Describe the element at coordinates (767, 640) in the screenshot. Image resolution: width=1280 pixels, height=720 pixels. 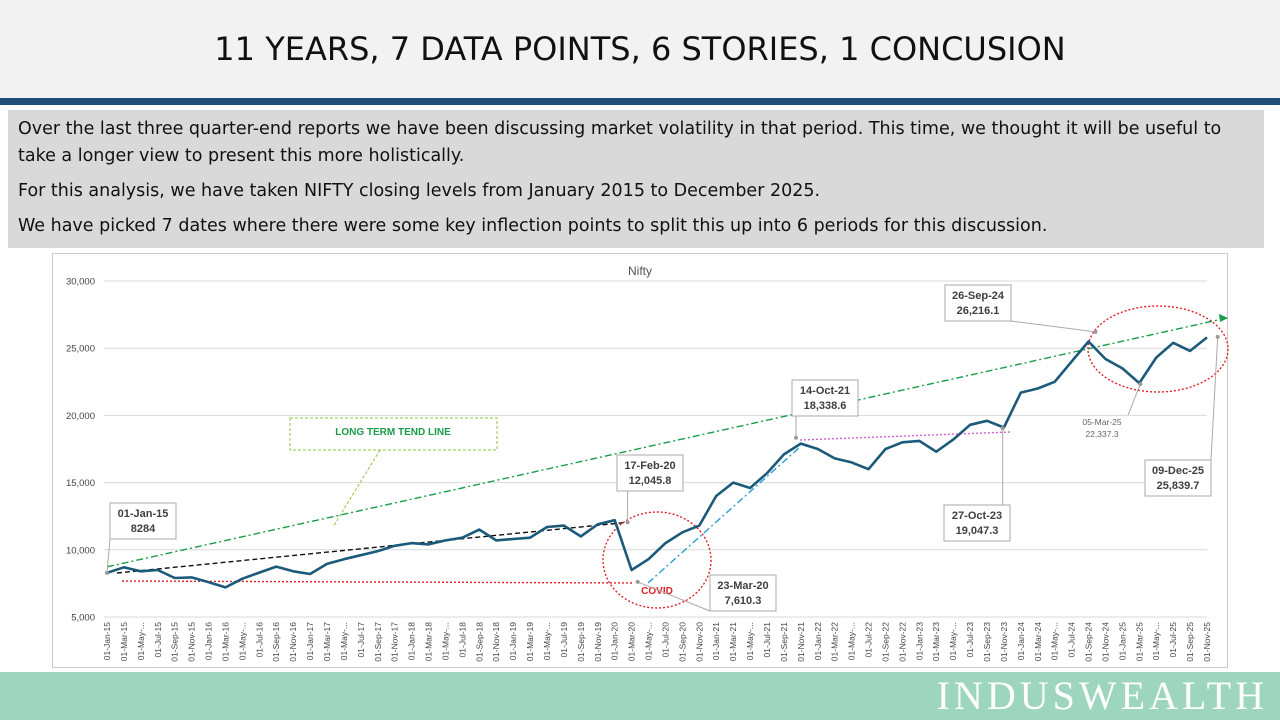
I see `x-tick-label: 01-Jul-21` at that location.